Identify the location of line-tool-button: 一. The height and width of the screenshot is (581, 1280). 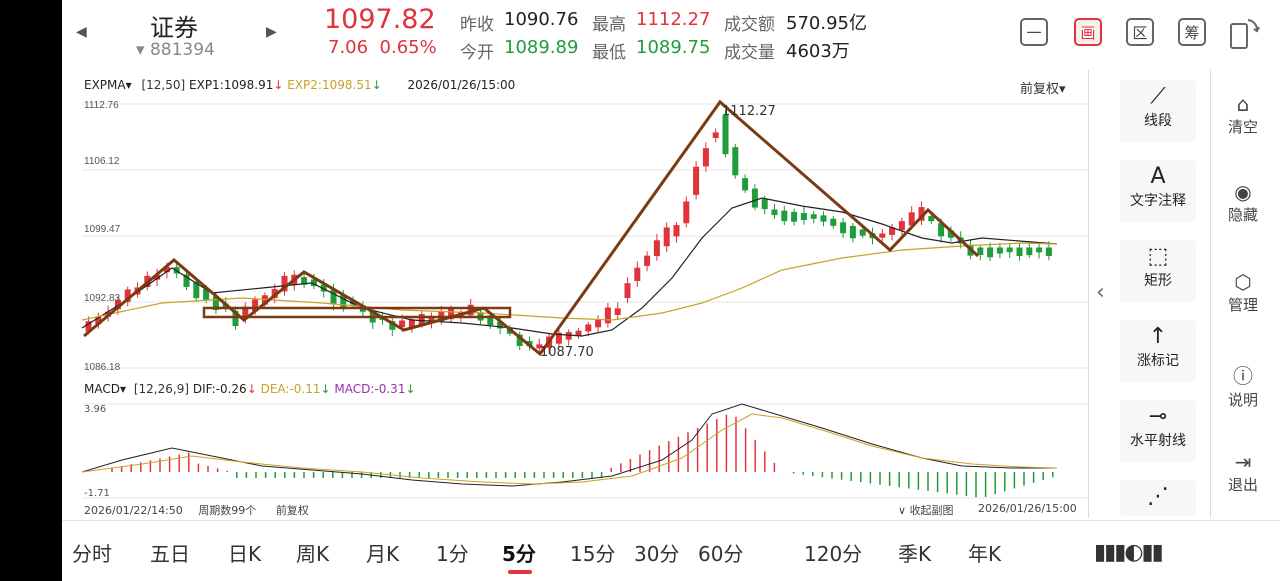
(1034, 32).